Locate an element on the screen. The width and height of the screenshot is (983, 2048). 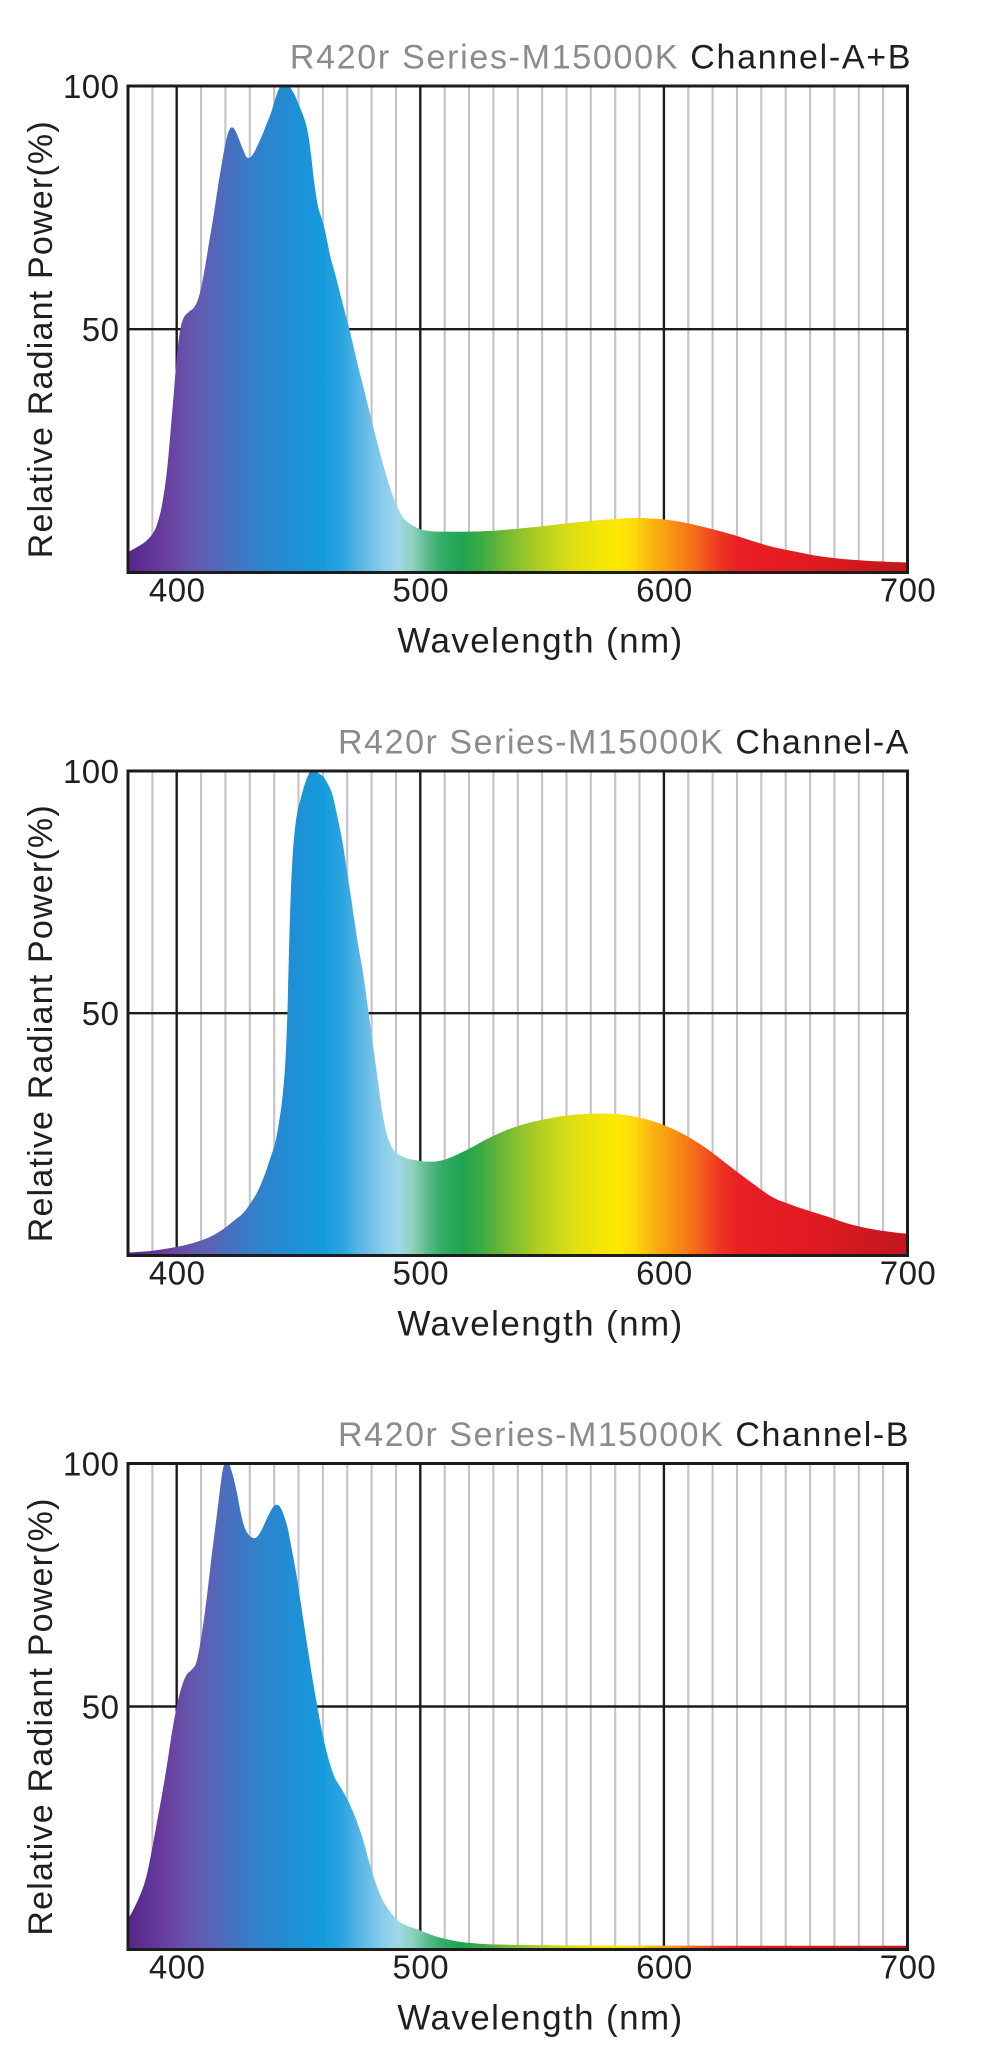
svg-text:R420r Series-M15000K Channel-A: R420r Series-M15000K Channel-A+B is located at coordinates (601, 57).